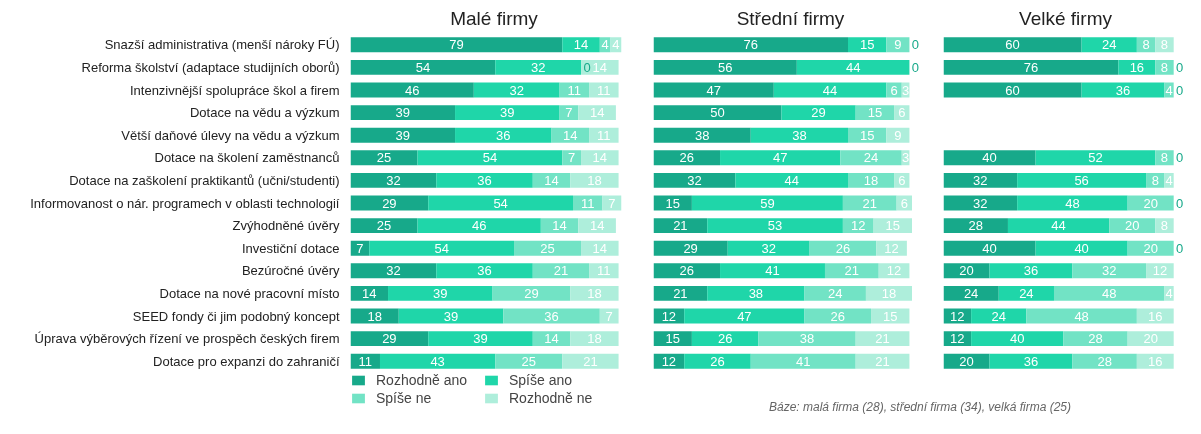 This screenshot has width=1201, height=434. Describe the element at coordinates (975, 226) in the screenshot. I see `data-label: 28` at that location.